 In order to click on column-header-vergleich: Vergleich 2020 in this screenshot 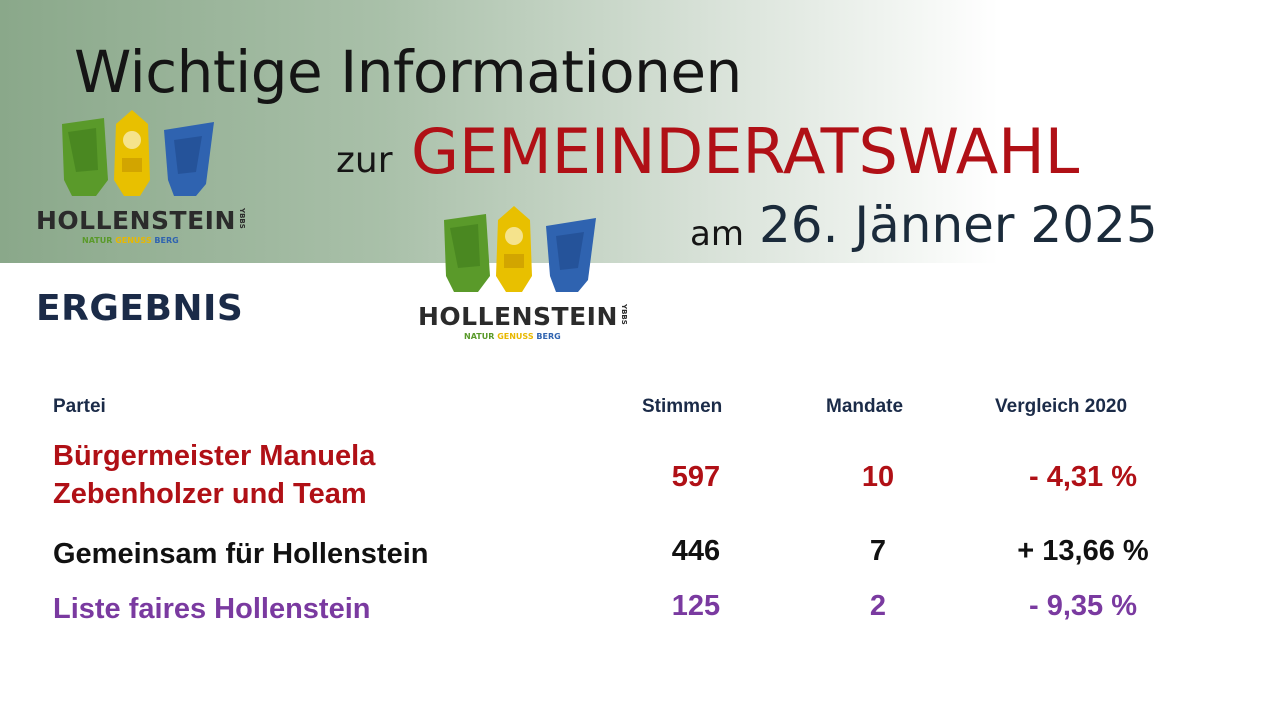, I will do `click(1061, 406)`.